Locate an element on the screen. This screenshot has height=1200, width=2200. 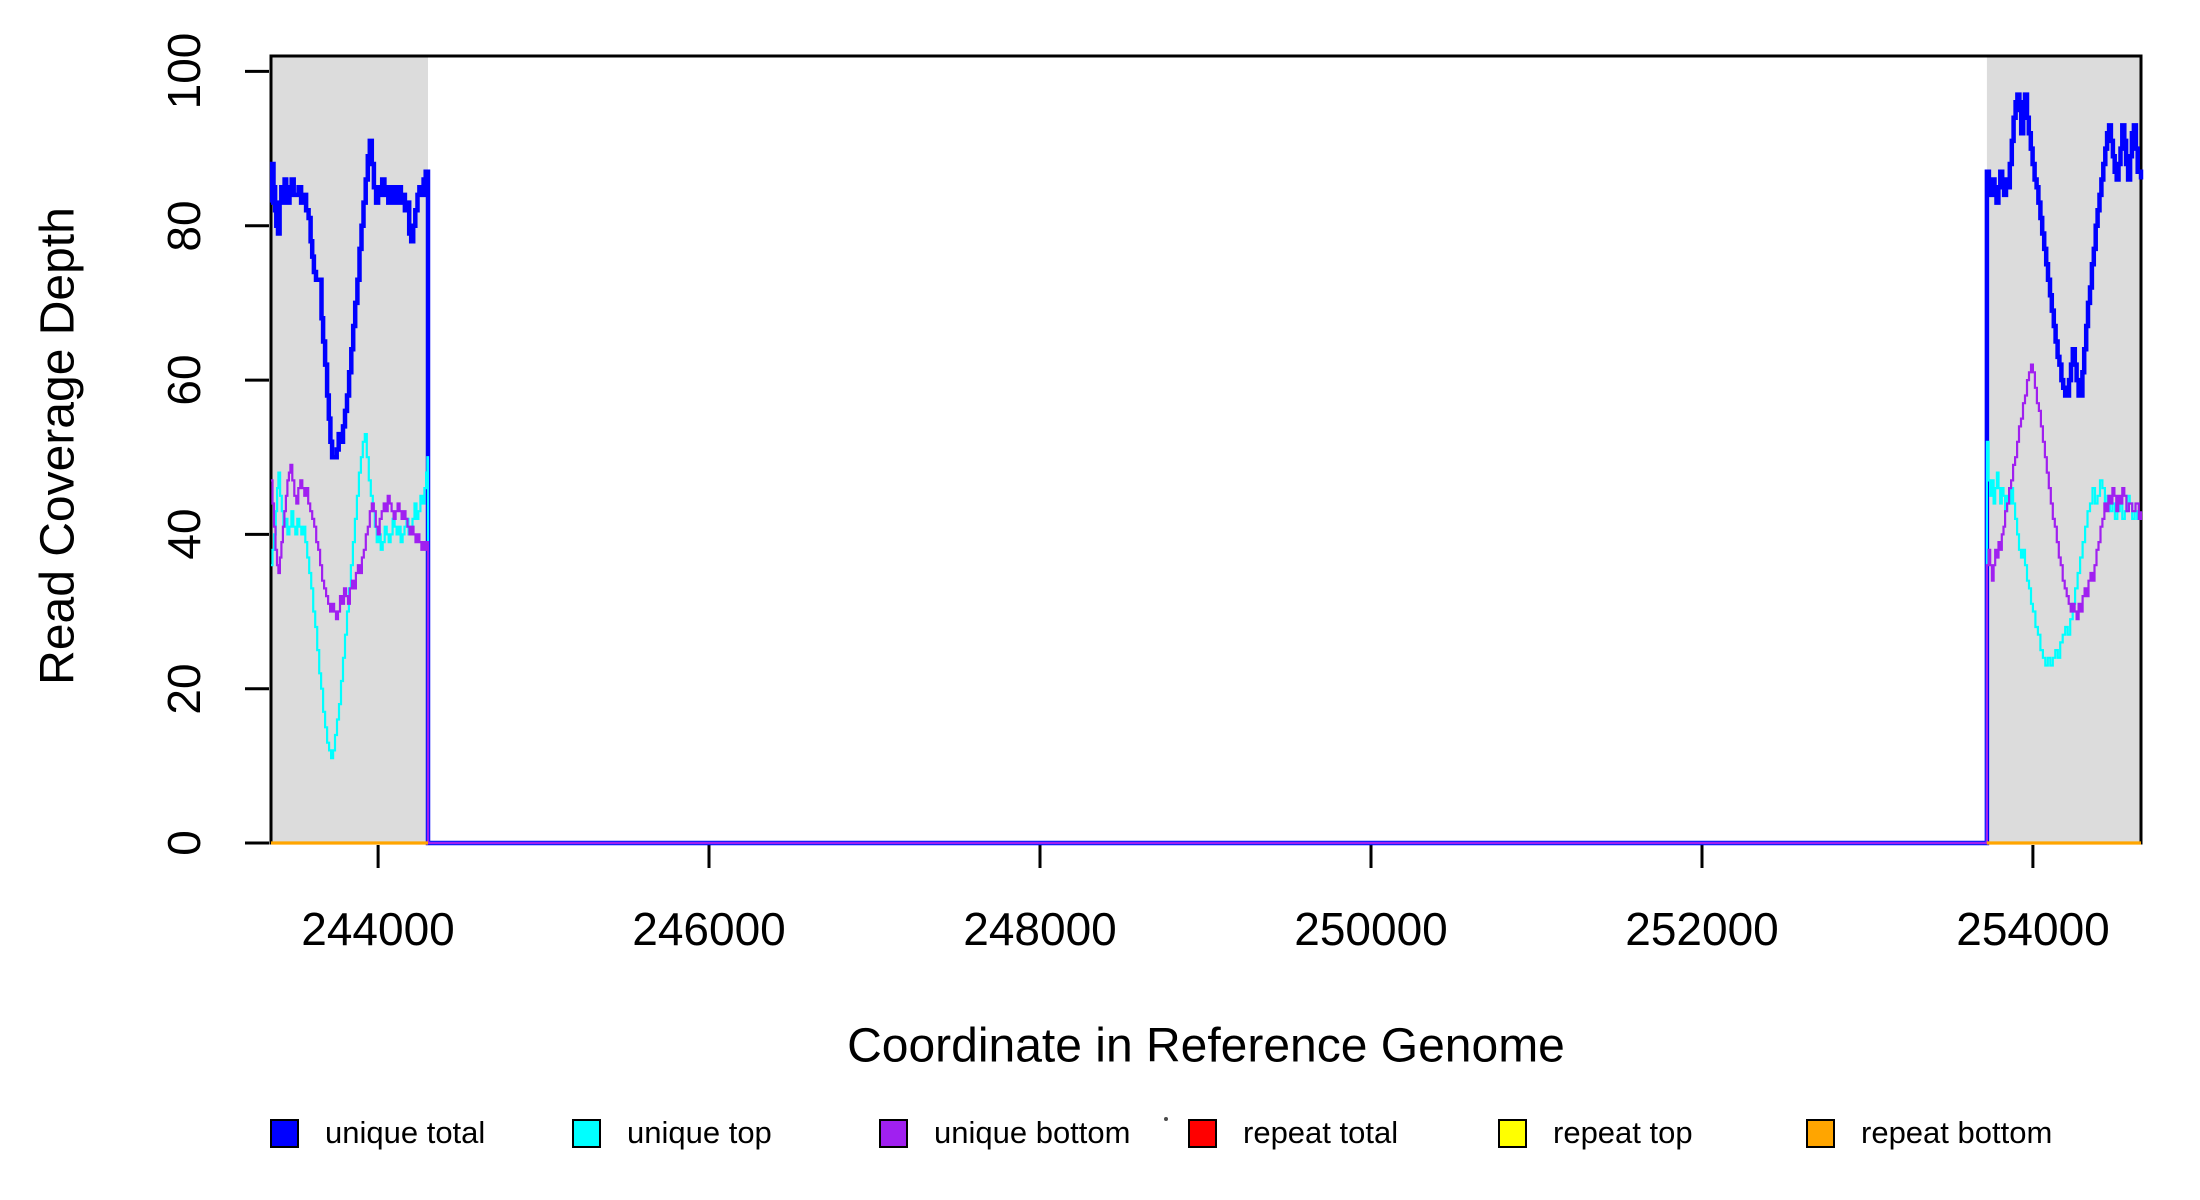
legend-item-unique-bottom: unique bottom is located at coordinates (1005, 1132).